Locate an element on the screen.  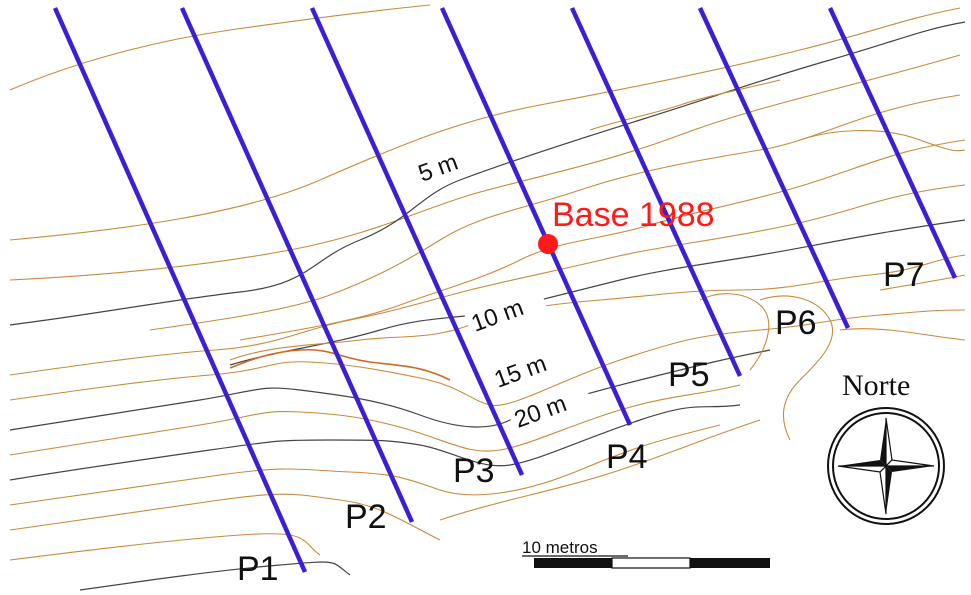
scale-label: 10 metros is located at coordinates (560, 547).